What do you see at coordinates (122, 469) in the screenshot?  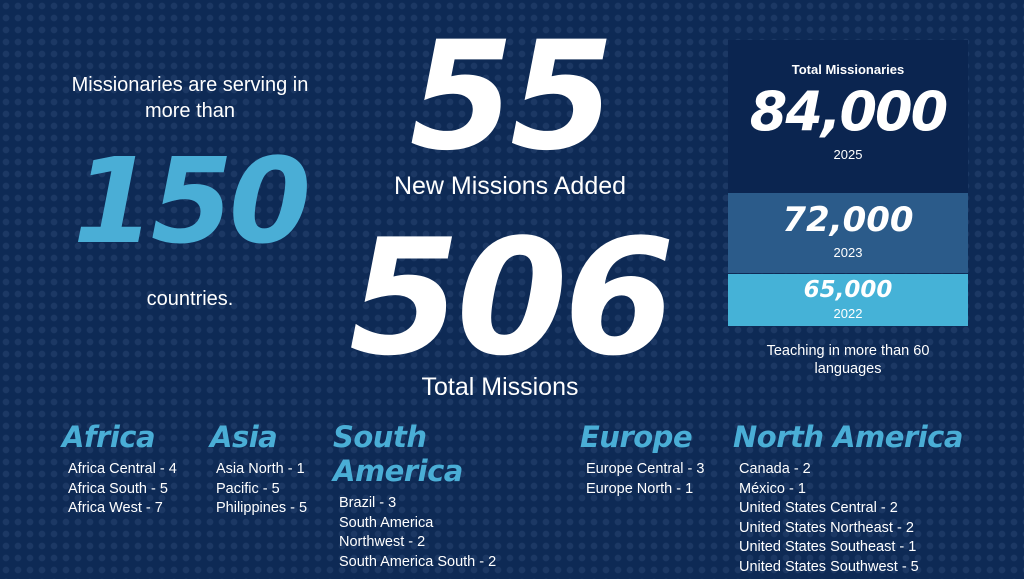 I see `mission-item: Africa Central - 4` at bounding box center [122, 469].